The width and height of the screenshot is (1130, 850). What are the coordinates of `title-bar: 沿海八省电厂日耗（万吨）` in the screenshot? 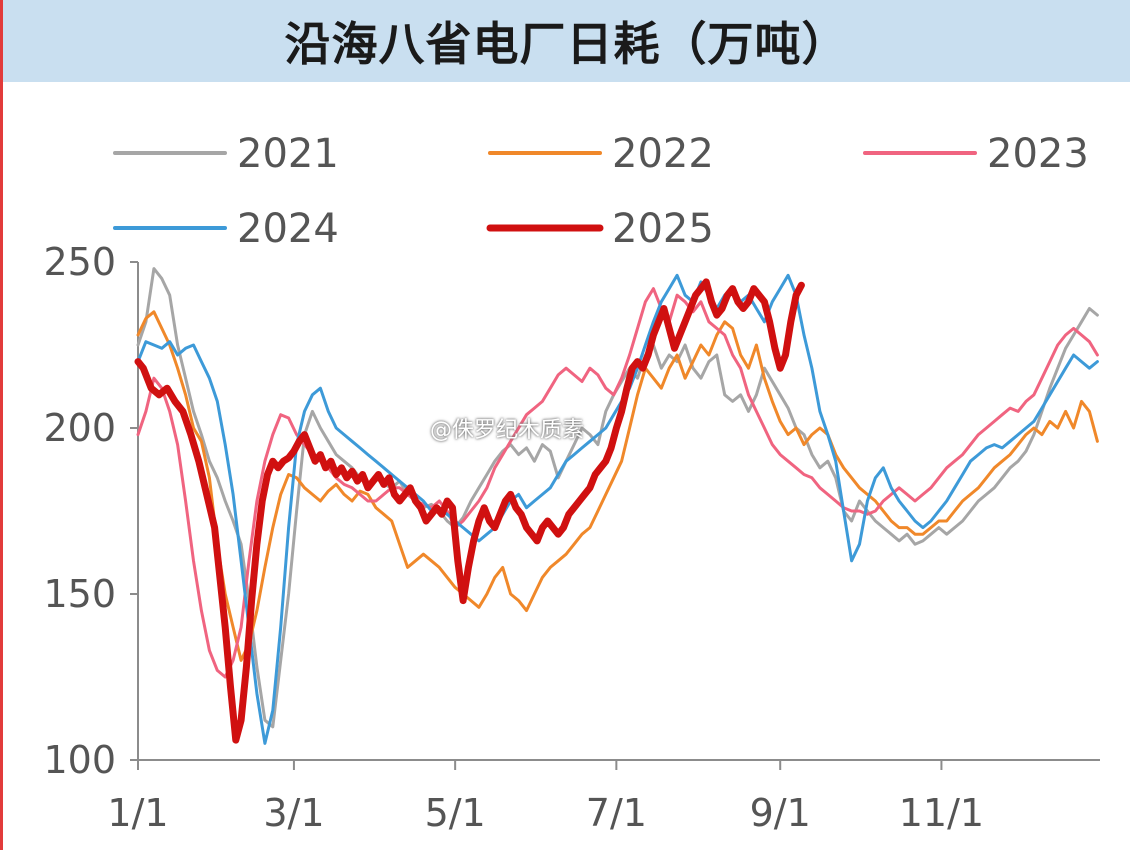 It's located at (566, 41).